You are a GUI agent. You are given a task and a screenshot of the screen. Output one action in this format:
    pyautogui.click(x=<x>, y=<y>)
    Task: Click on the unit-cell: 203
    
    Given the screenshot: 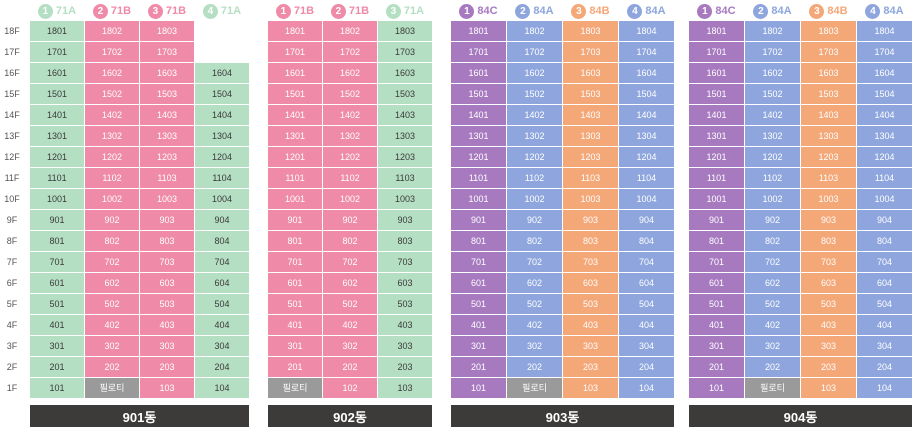 What is the action you would take?
    pyautogui.click(x=828, y=367)
    